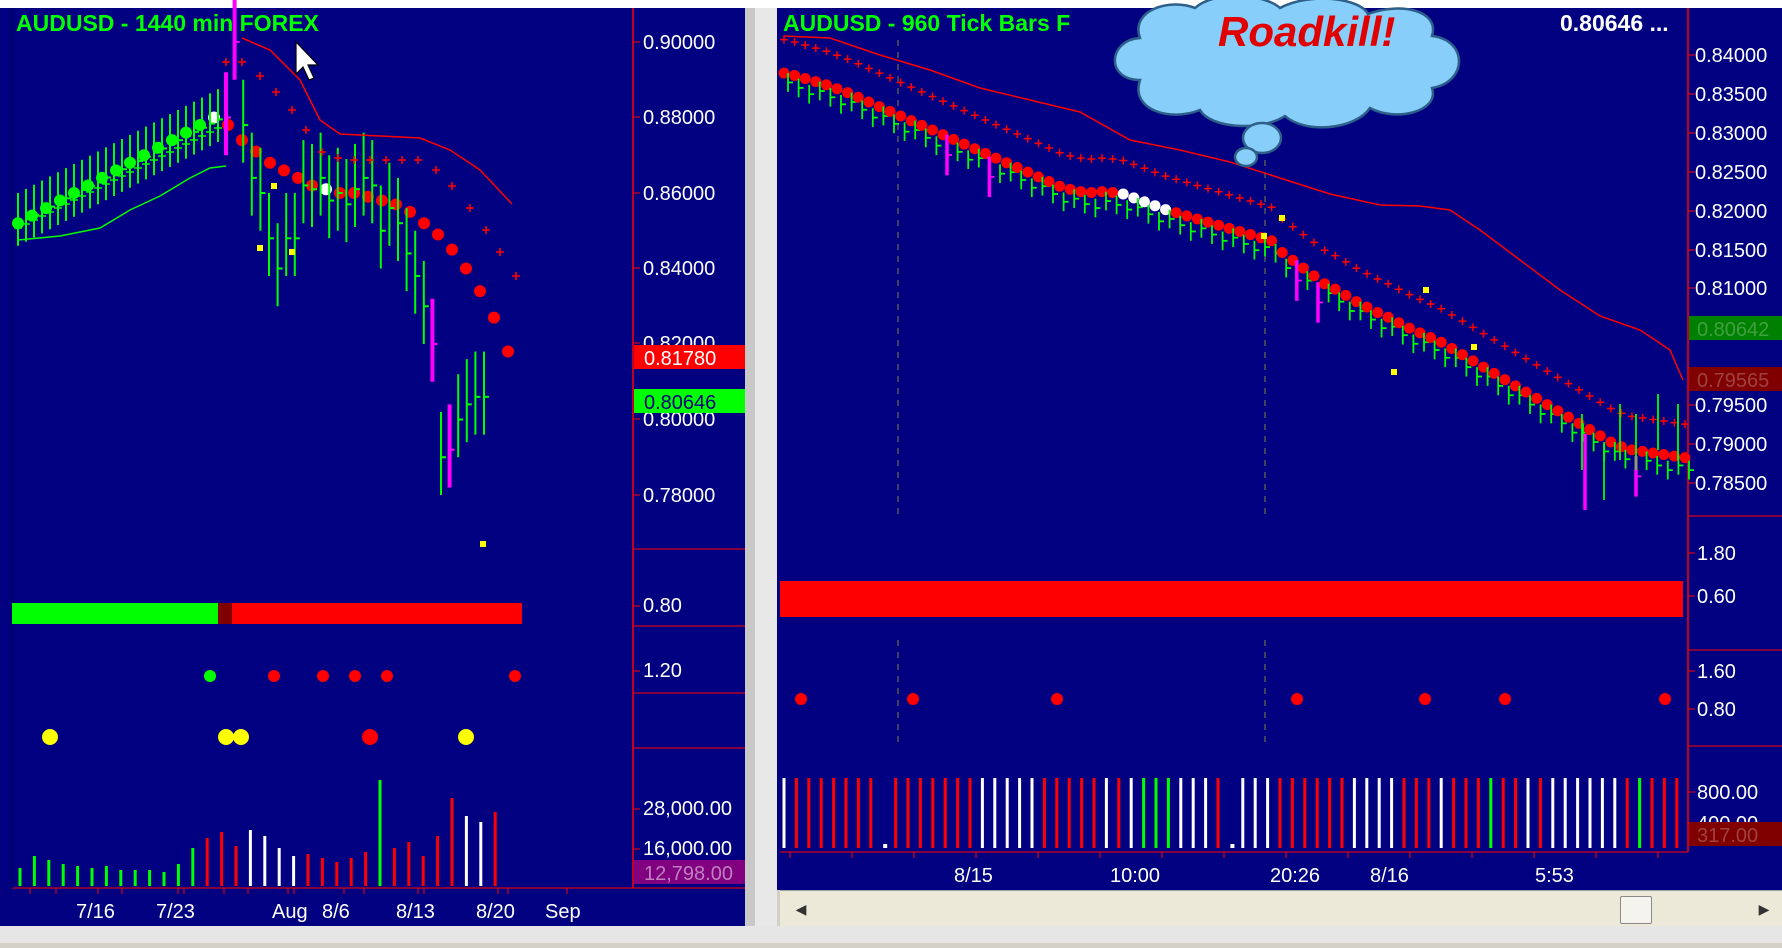 The width and height of the screenshot is (1782, 948). I want to click on scroll-left-arrow-icon: ◀, so click(801, 909).